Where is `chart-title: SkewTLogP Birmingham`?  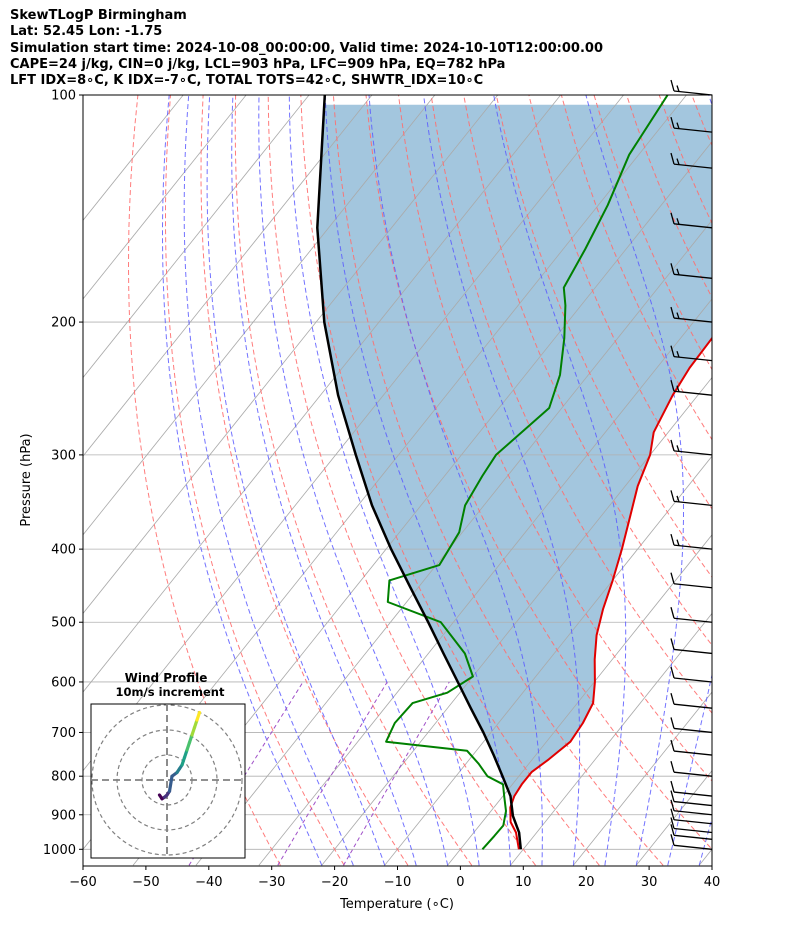
chart-title: SkewTLogP Birmingham is located at coordinates (98, 15).